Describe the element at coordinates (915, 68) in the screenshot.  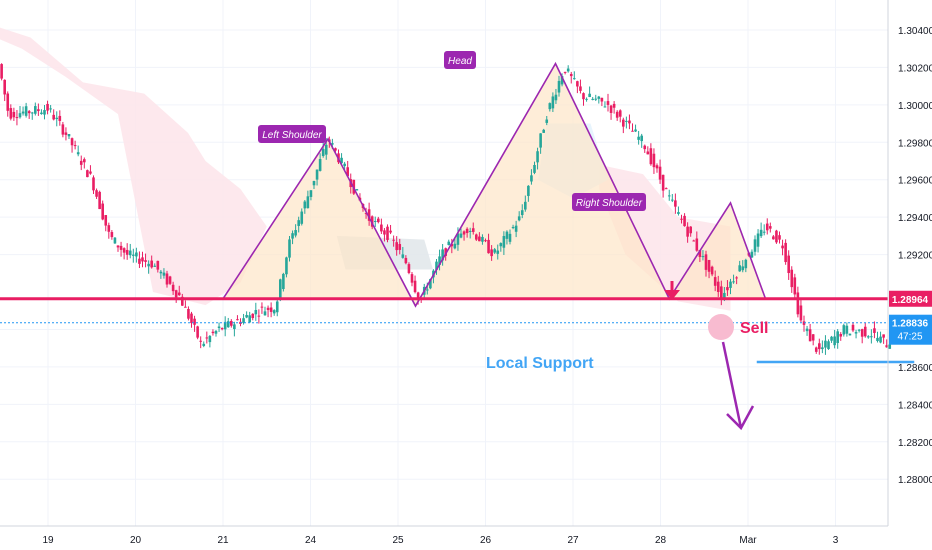
I see `y-tick-label: 1.30200` at that location.